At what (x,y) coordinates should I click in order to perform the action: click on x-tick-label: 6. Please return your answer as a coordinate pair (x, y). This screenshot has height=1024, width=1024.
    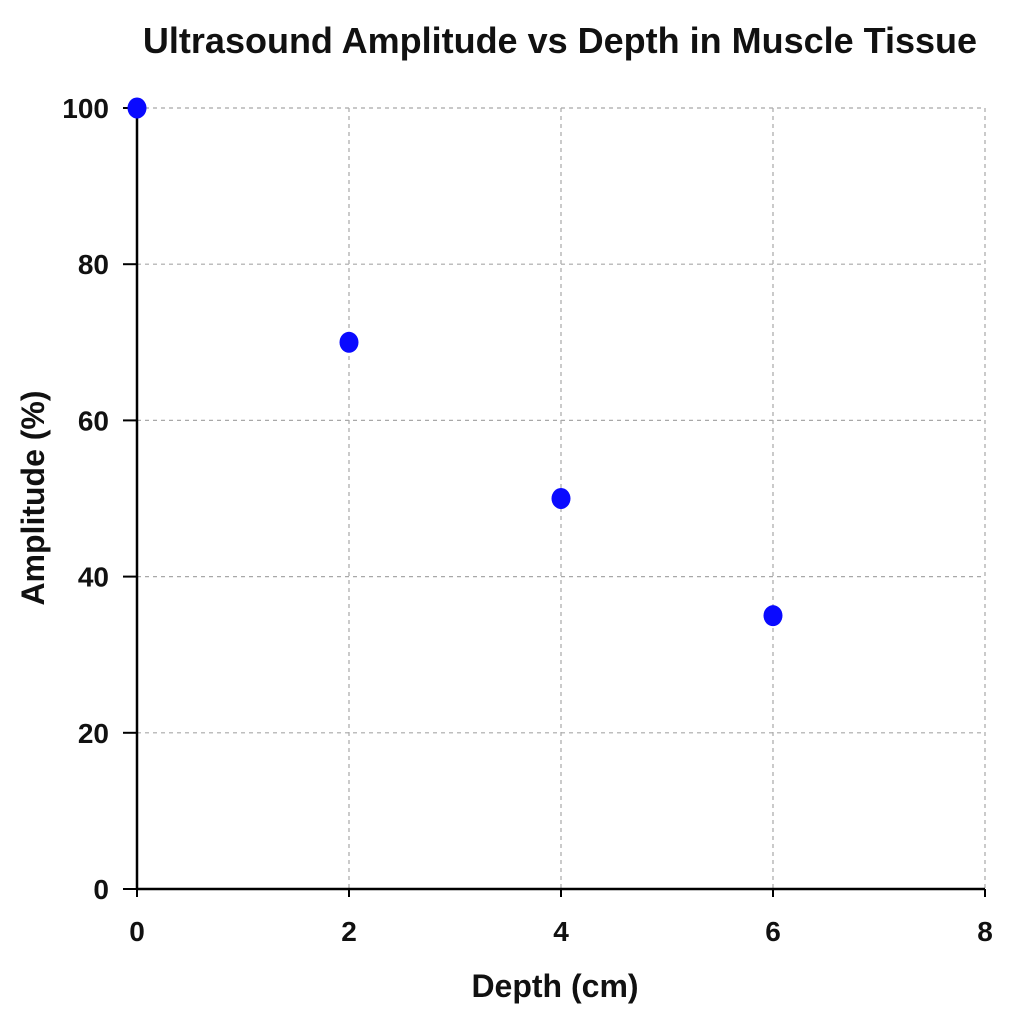
    Looking at the image, I should click on (773, 931).